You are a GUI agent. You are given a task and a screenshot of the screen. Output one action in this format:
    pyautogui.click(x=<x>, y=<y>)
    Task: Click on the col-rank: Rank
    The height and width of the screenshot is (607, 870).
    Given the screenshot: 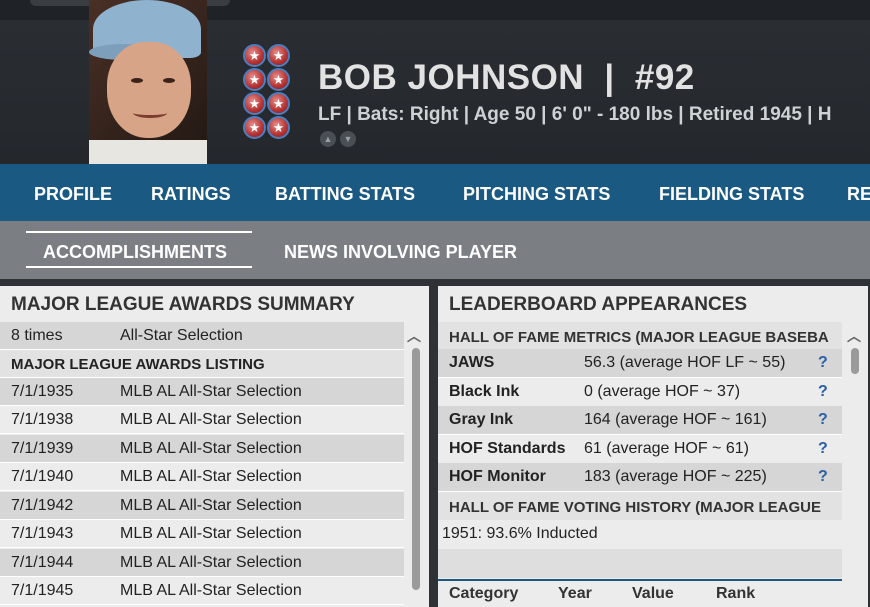 What is the action you would take?
    pyautogui.click(x=736, y=593)
    